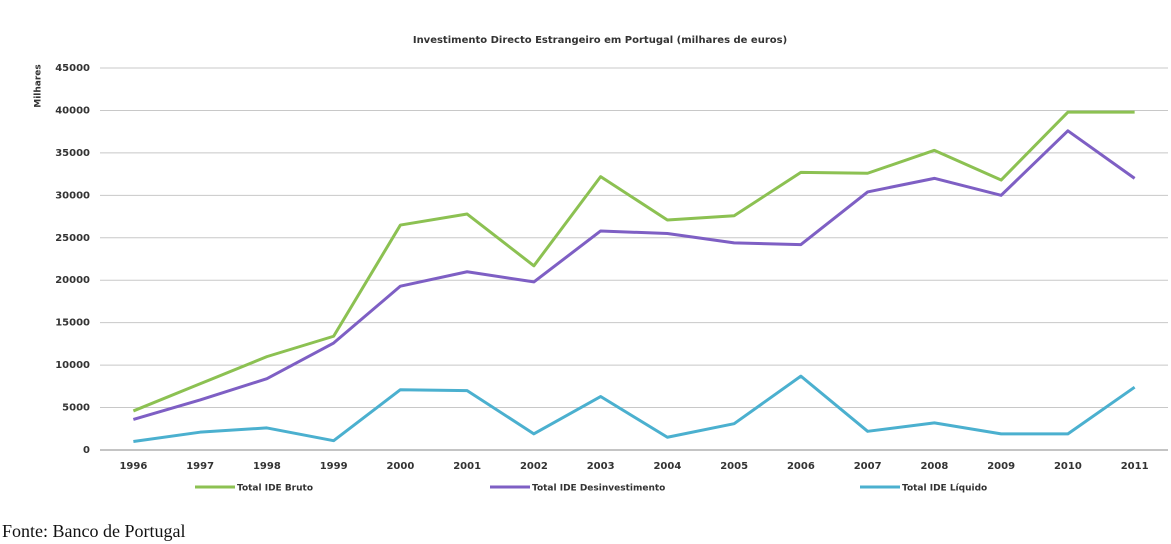 This screenshot has height=544, width=1171. What do you see at coordinates (934, 466) in the screenshot?
I see `x-tick-label: 2008` at bounding box center [934, 466].